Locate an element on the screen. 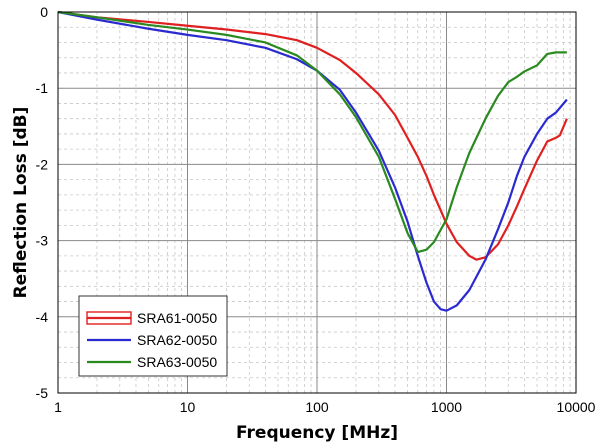  x-tick-label: 1 is located at coordinates (58, 407).